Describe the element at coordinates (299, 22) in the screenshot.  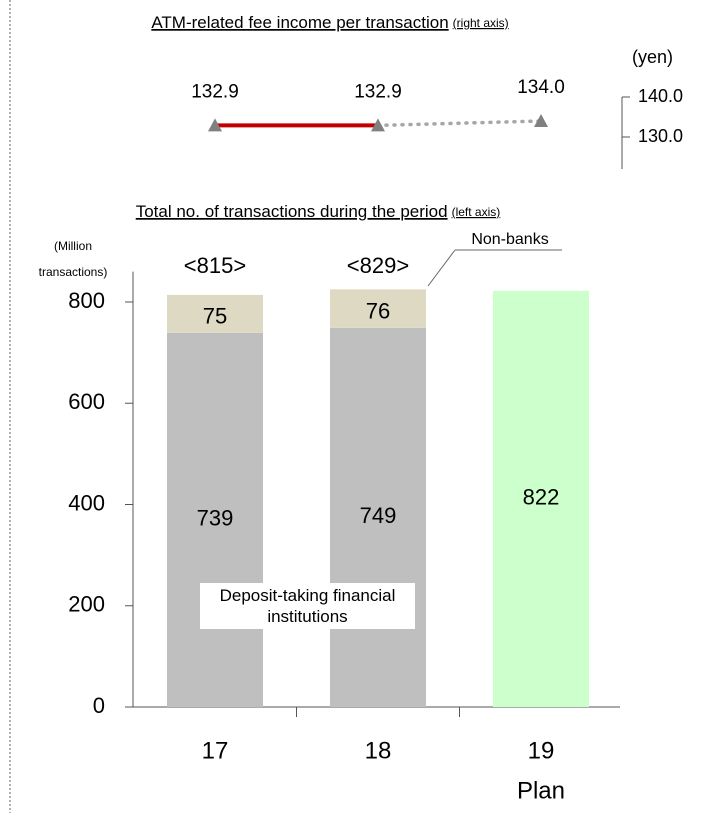
I see `line-title-text: ATM-related fee income per transaction` at that location.